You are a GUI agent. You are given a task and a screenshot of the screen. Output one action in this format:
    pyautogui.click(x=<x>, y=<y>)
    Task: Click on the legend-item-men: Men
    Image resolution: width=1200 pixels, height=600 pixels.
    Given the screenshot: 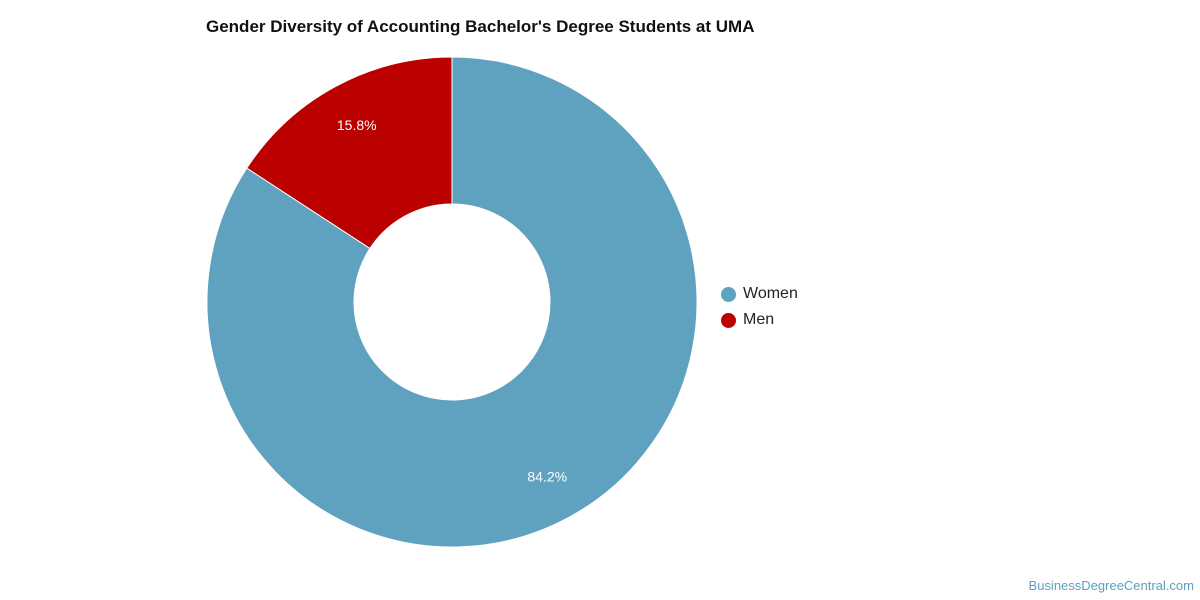 What is the action you would take?
    pyautogui.click(x=759, y=320)
    